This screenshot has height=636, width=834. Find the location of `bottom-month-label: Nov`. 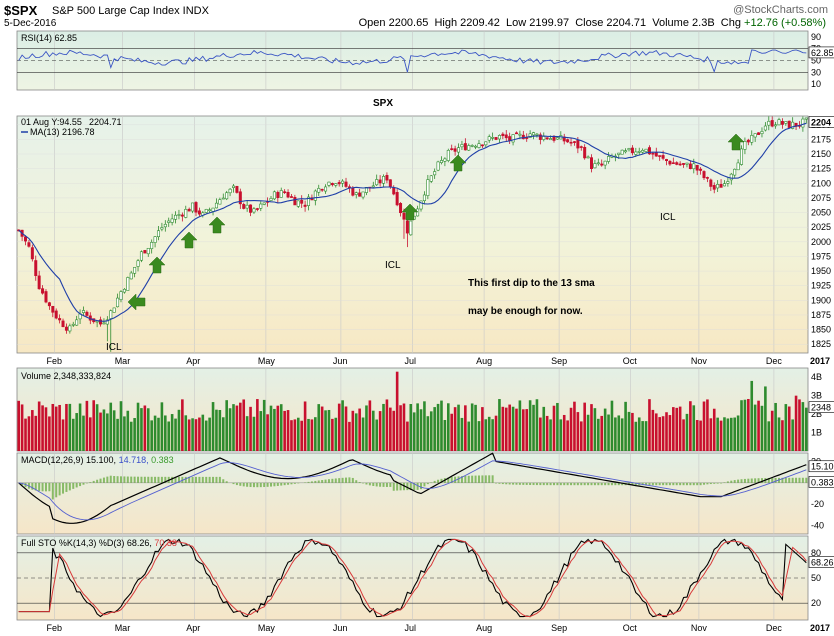

bottom-month-label: Nov is located at coordinates (699, 628).